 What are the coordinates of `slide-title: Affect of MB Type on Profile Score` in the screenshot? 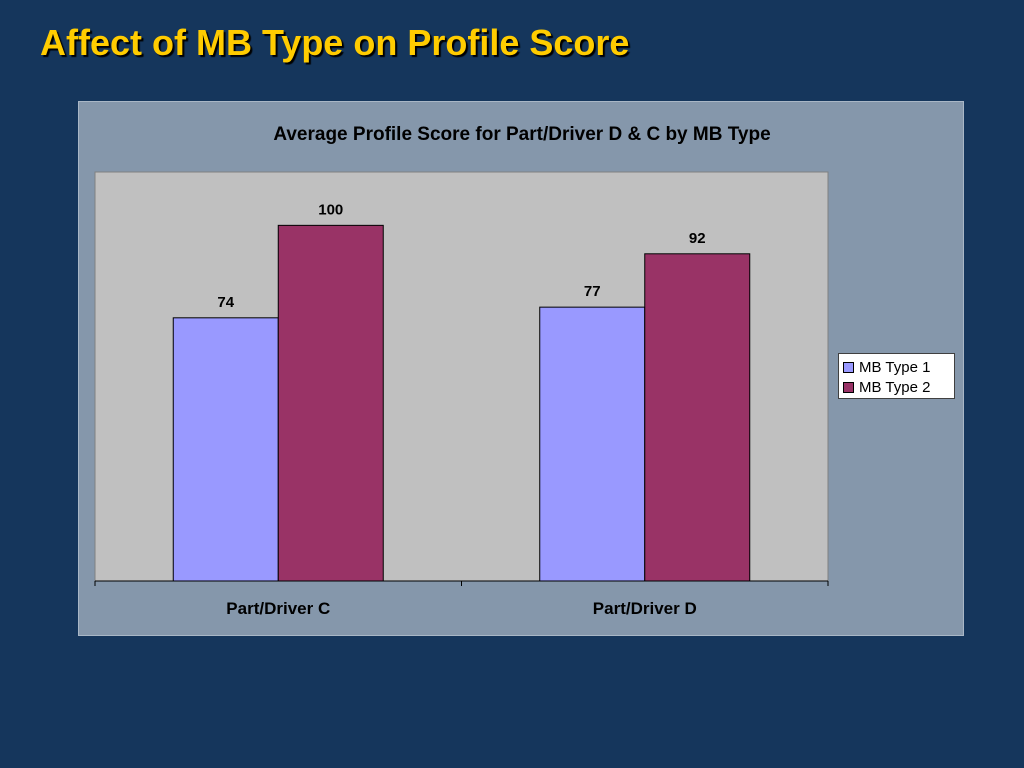 It's located at (335, 42).